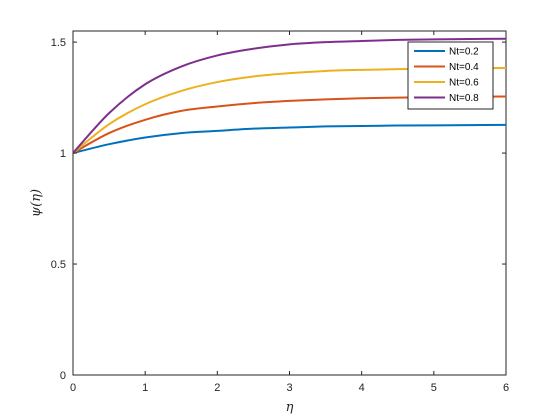  I want to click on x-tick-label: 5, so click(434, 388).